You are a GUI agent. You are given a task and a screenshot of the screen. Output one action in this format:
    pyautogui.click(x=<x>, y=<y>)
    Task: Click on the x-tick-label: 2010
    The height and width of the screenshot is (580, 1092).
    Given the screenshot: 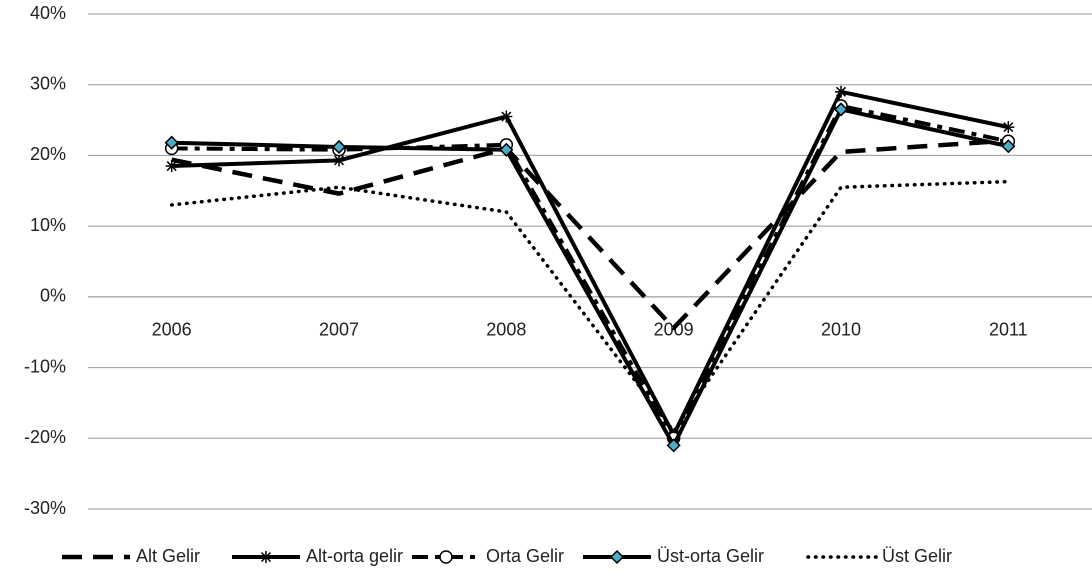 What is the action you would take?
    pyautogui.click(x=841, y=330)
    